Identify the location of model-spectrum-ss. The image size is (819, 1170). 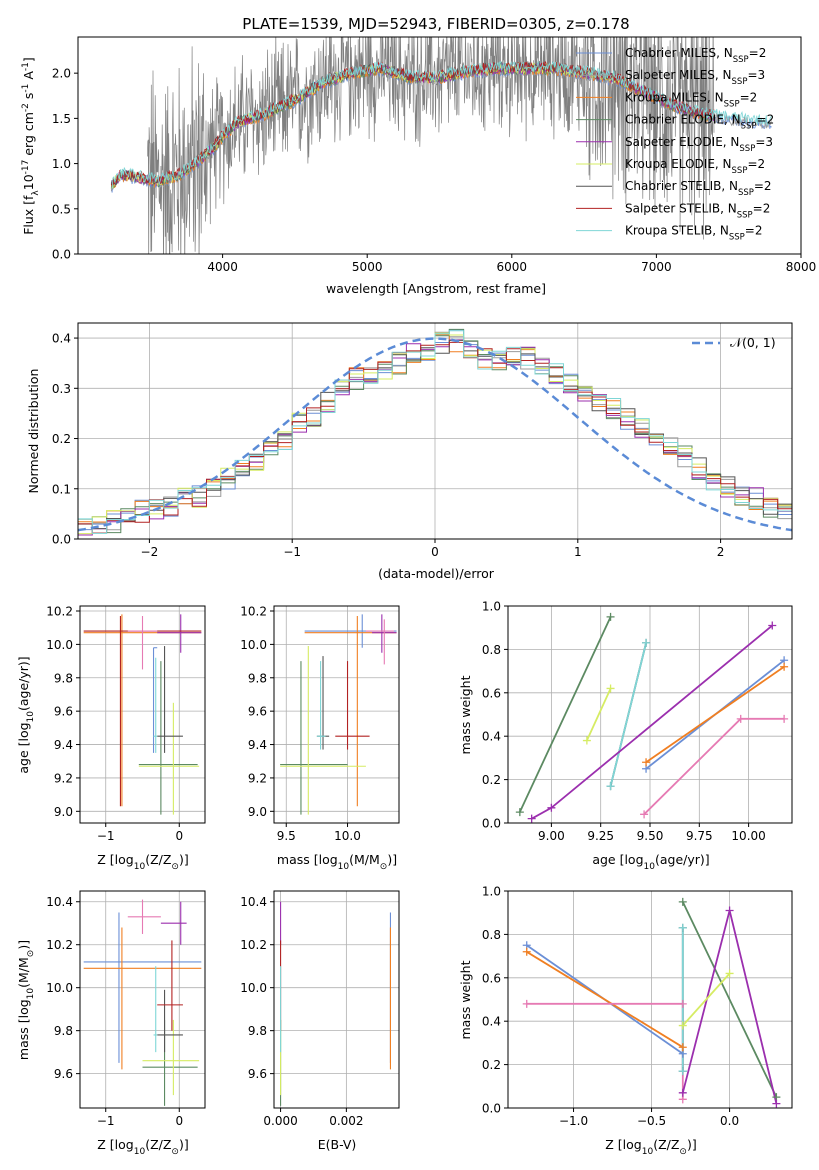
(412, 123).